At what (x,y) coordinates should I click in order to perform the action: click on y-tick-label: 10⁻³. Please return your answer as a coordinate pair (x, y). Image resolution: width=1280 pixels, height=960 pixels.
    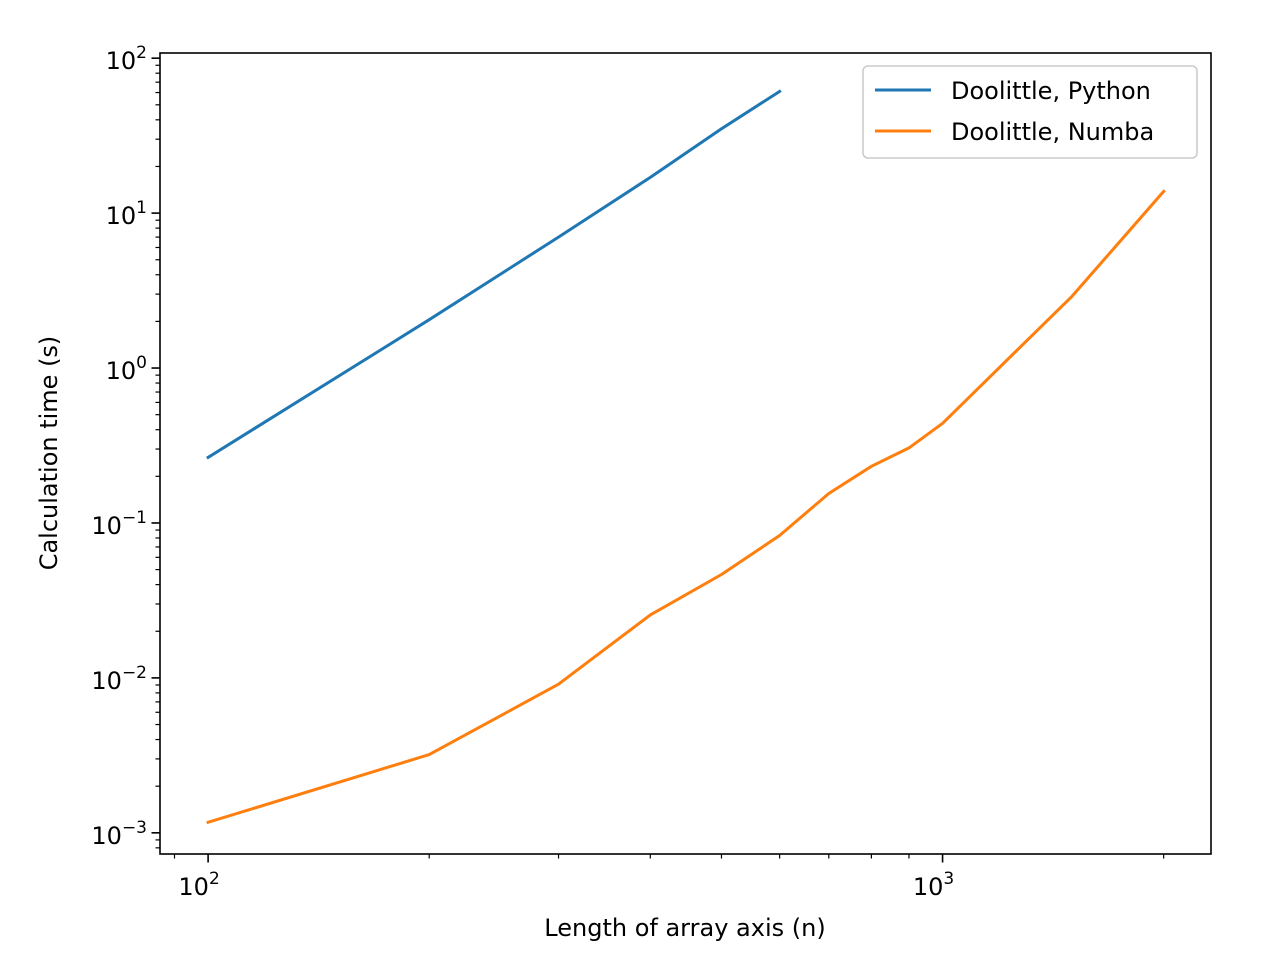
    Looking at the image, I should click on (119, 834).